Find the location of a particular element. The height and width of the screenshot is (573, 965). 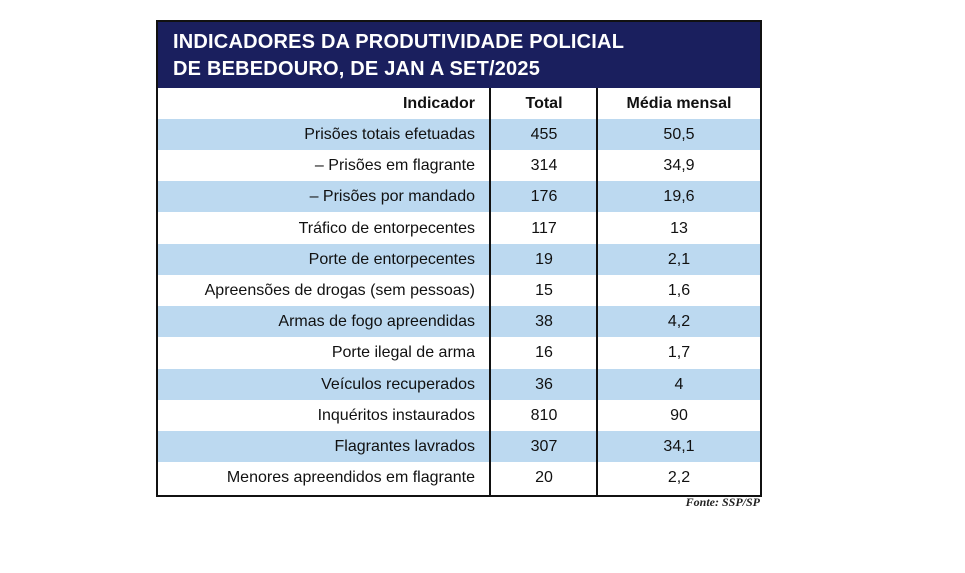

table-row: Prisões totais efetuadas 455 50,5 is located at coordinates (459, 134).